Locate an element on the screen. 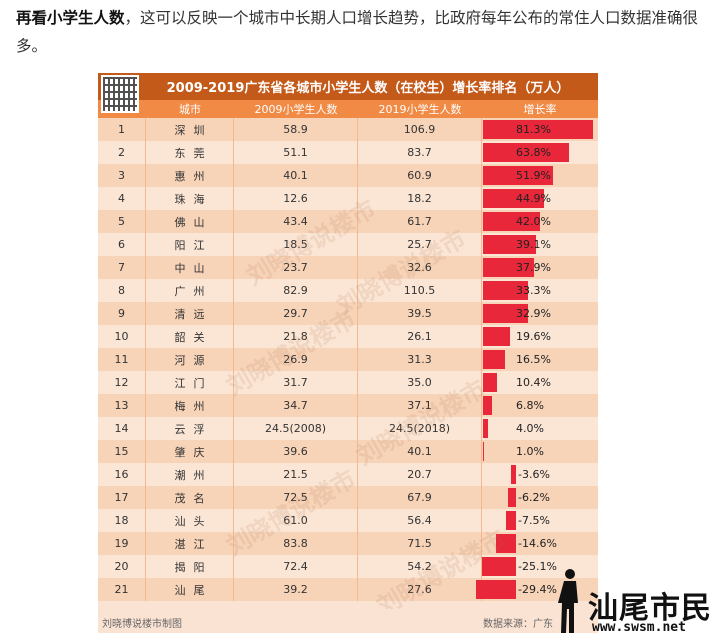  table-row: 4 珠海 12.6 18.2 44.9% is located at coordinates (348, 198).